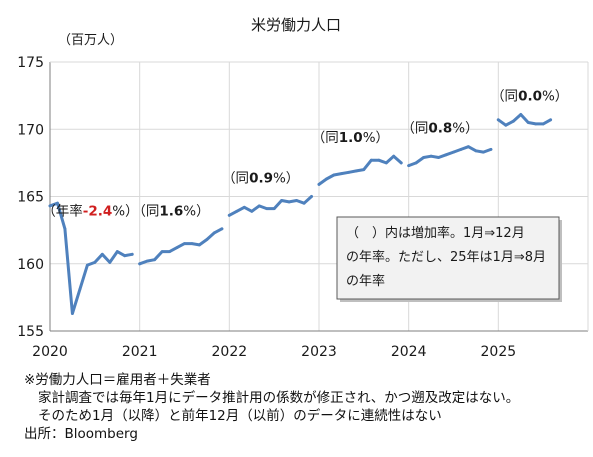 The image size is (593, 457). Describe the element at coordinates (450, 156) in the screenshot. I see `series-line-2024` at that location.